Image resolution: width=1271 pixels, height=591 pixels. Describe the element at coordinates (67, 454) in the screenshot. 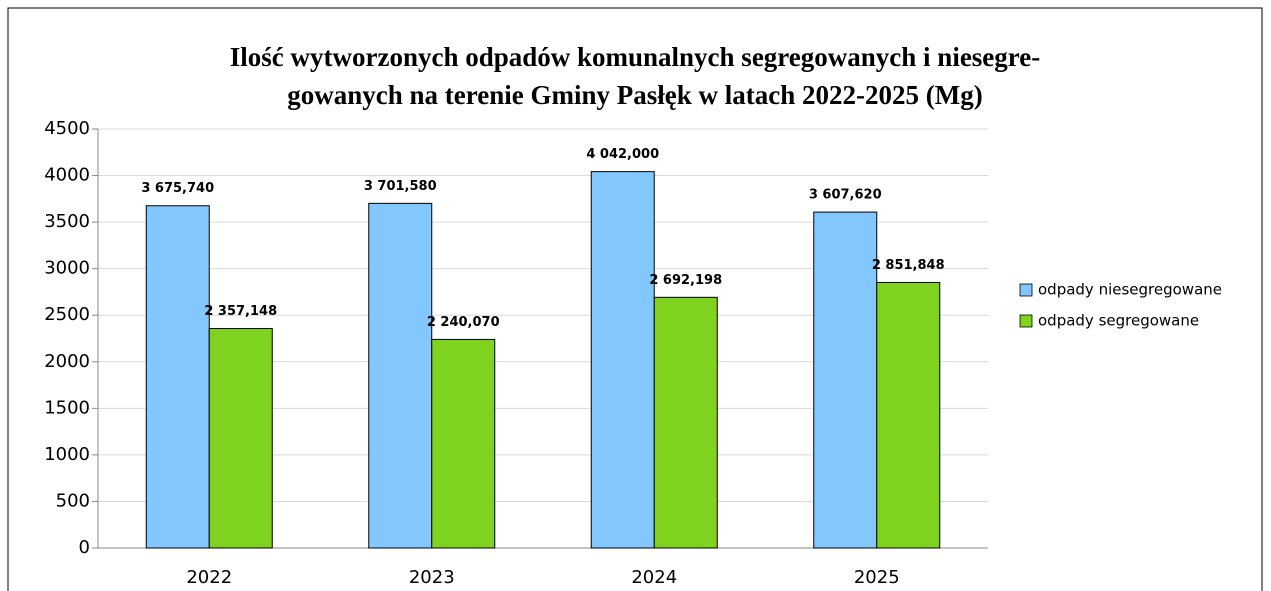

I see `y-tick-label: 1000` at that location.